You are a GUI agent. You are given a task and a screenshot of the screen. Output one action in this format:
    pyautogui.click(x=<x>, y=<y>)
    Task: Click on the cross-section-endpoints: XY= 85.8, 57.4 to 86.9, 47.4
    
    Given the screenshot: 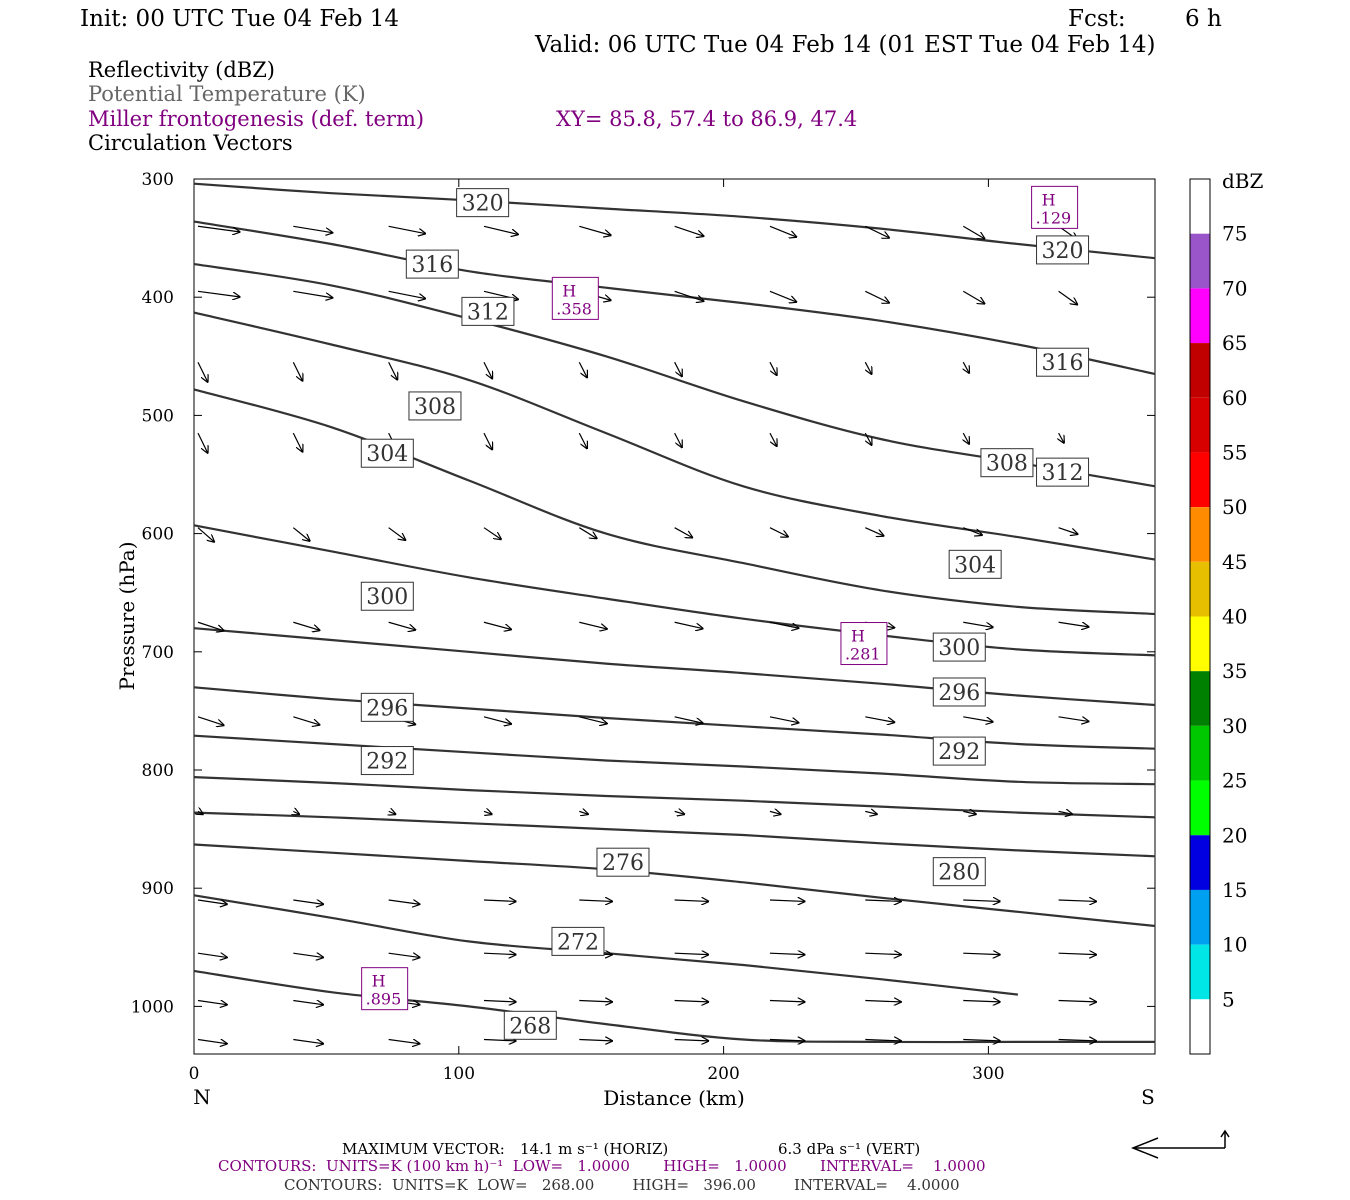 What is the action you would take?
    pyautogui.click(x=706, y=119)
    